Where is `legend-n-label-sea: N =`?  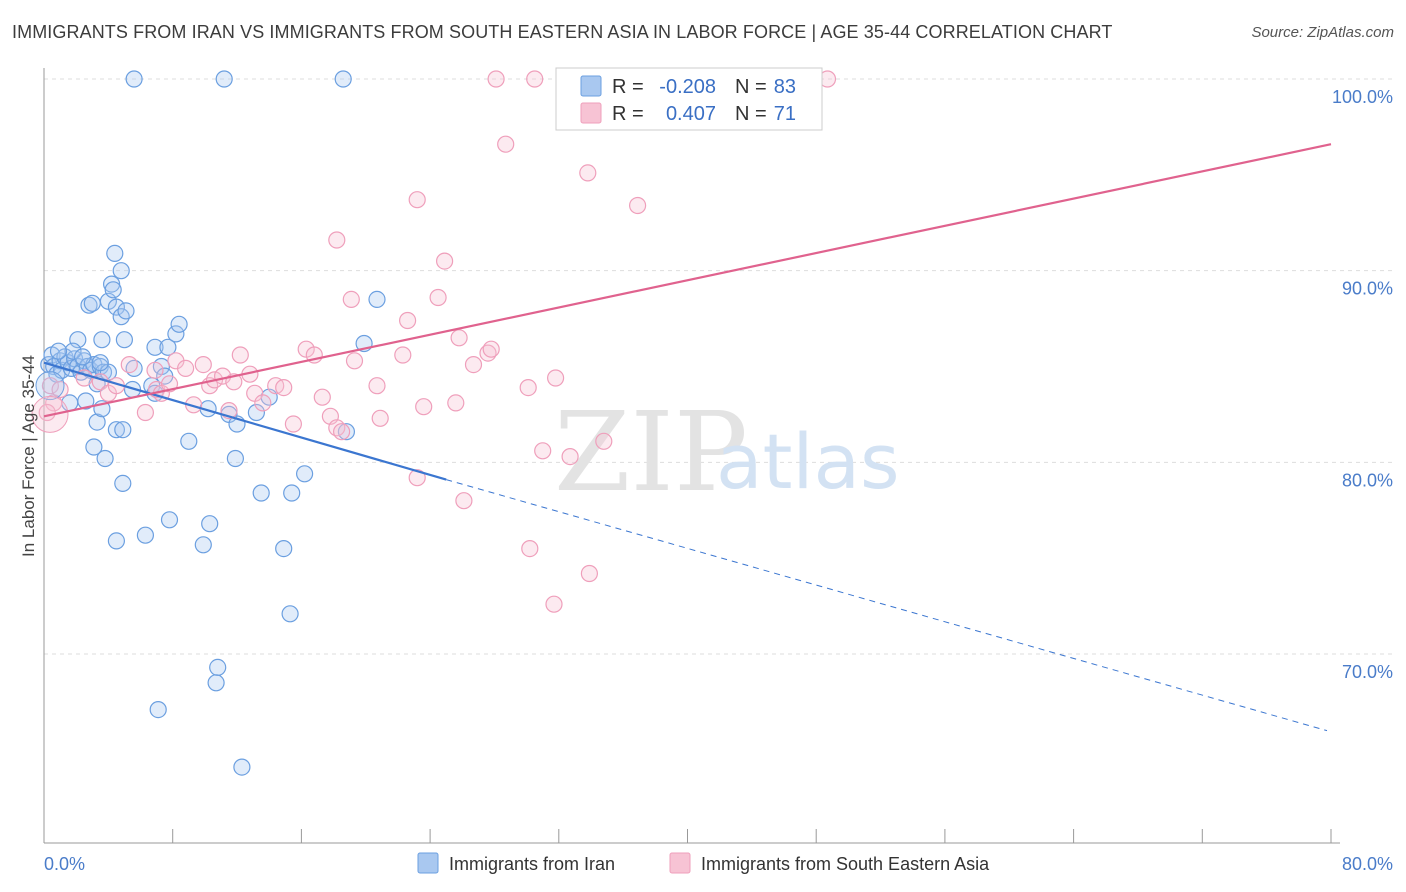 legend-n-label-sea: N = is located at coordinates (751, 114).